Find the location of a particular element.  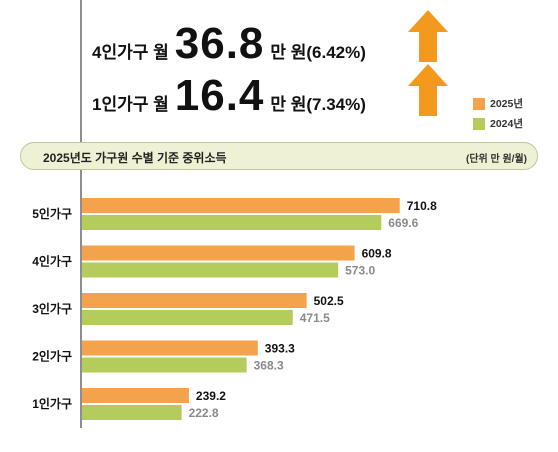

legend-label-2025: 2025년 is located at coordinates (507, 104).